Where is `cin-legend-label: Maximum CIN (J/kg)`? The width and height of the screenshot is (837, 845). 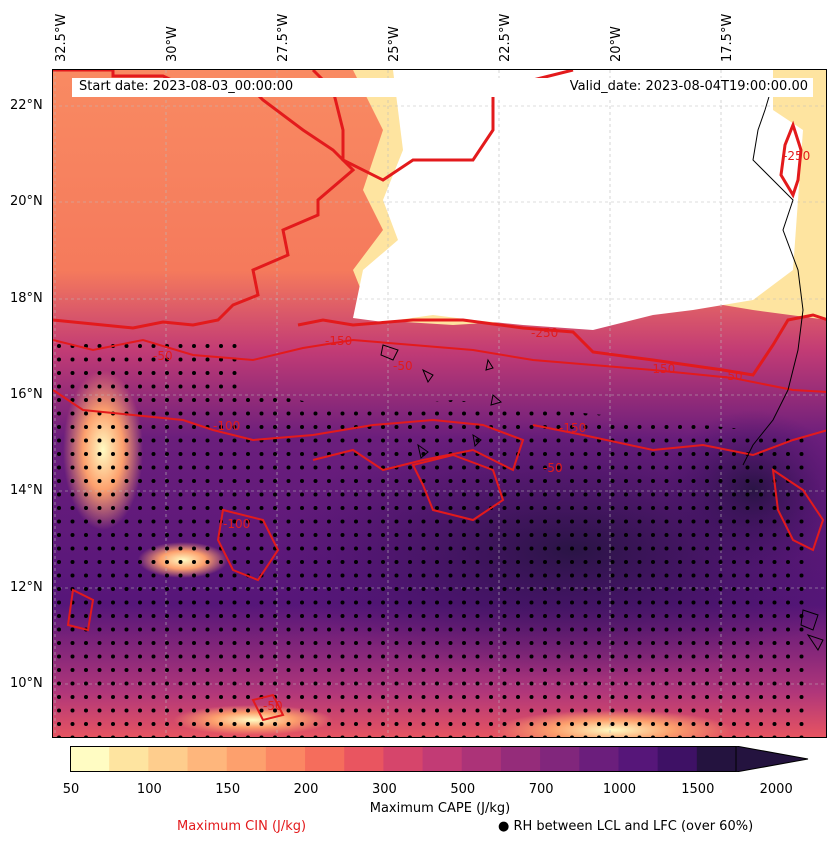
cin-legend-label: Maximum CIN (J/kg) is located at coordinates (242, 826).